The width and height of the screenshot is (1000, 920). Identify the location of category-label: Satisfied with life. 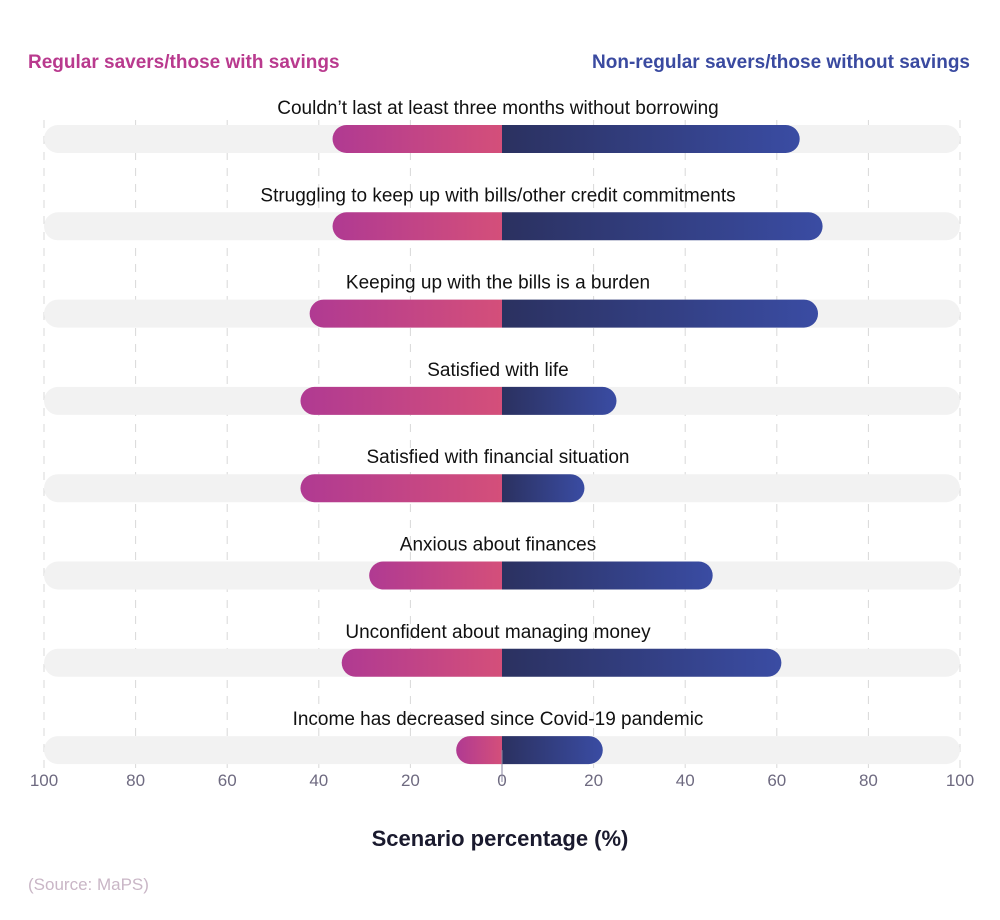
(498, 370).